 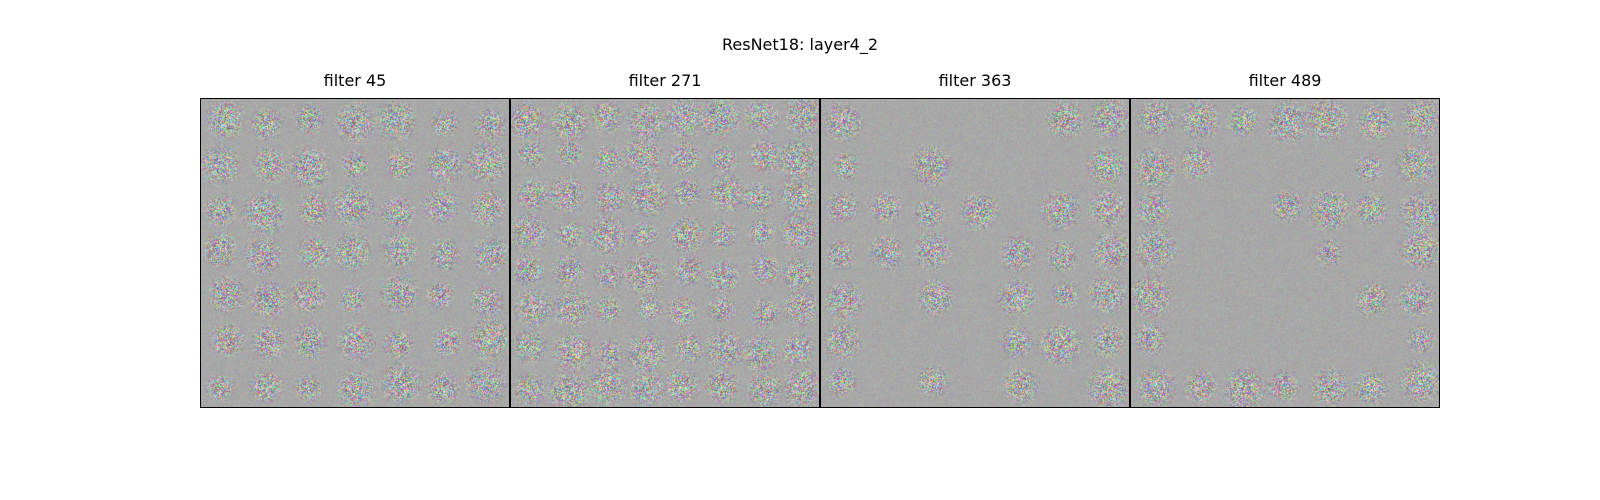 I want to click on panel-filter-363: filter 363, so click(x=975, y=239).